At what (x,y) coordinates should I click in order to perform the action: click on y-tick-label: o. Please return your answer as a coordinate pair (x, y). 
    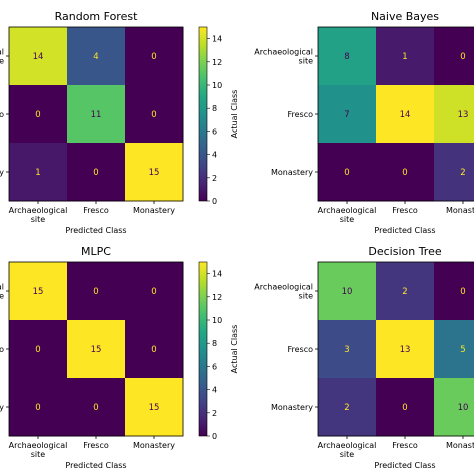
    Looking at the image, I should click on (2, 114).